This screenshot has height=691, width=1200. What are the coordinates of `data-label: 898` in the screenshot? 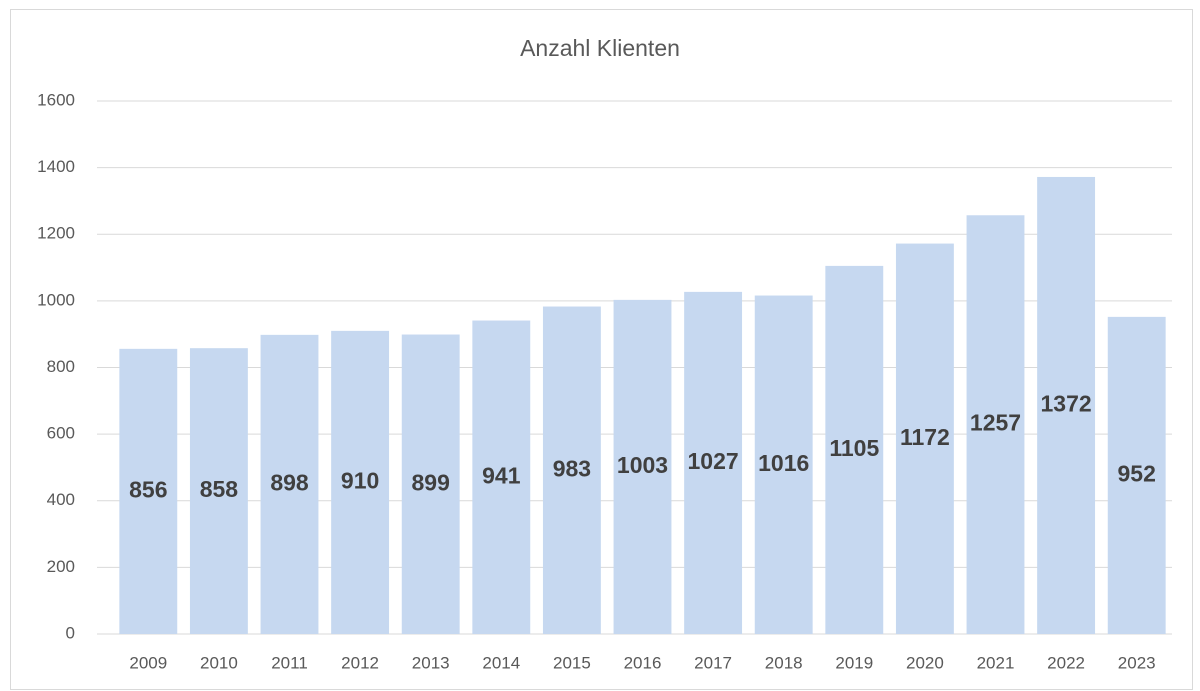 It's located at (289, 483).